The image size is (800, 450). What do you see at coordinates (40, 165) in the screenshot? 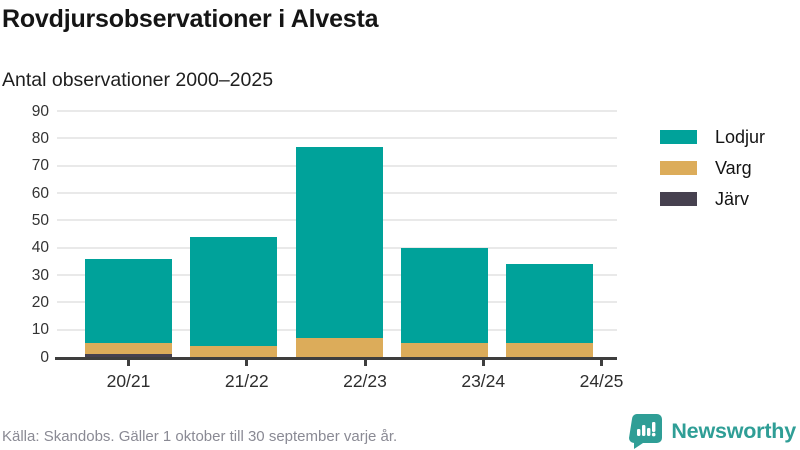
I see `y-tick-label-70: 70` at bounding box center [40, 165].